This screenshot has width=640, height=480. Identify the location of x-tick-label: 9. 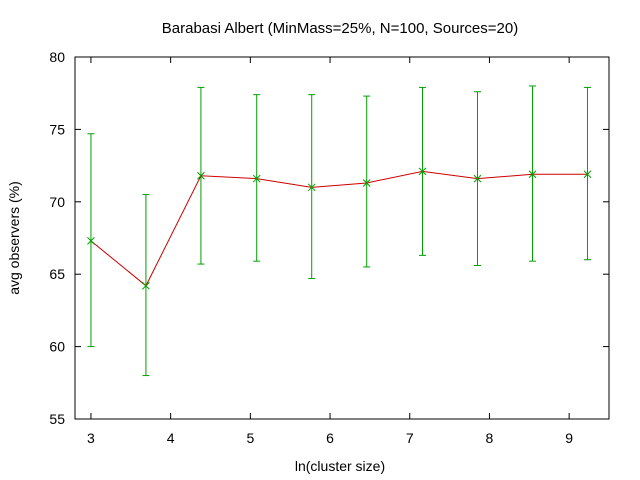
(569, 438).